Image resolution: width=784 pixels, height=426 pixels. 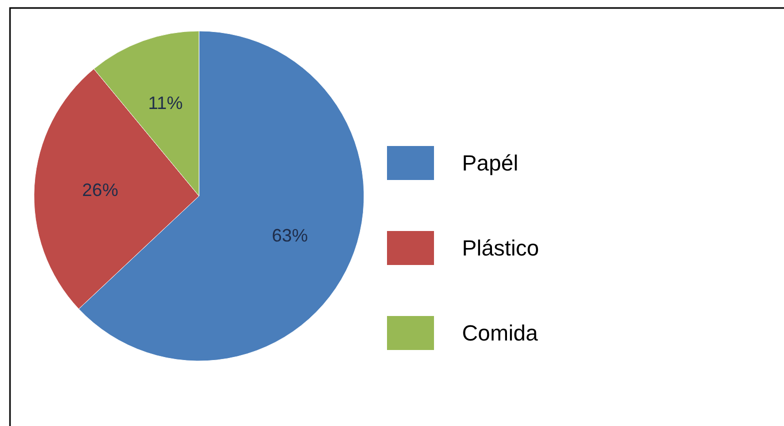 What do you see at coordinates (490, 163) in the screenshot?
I see `legend-label: Papél` at bounding box center [490, 163].